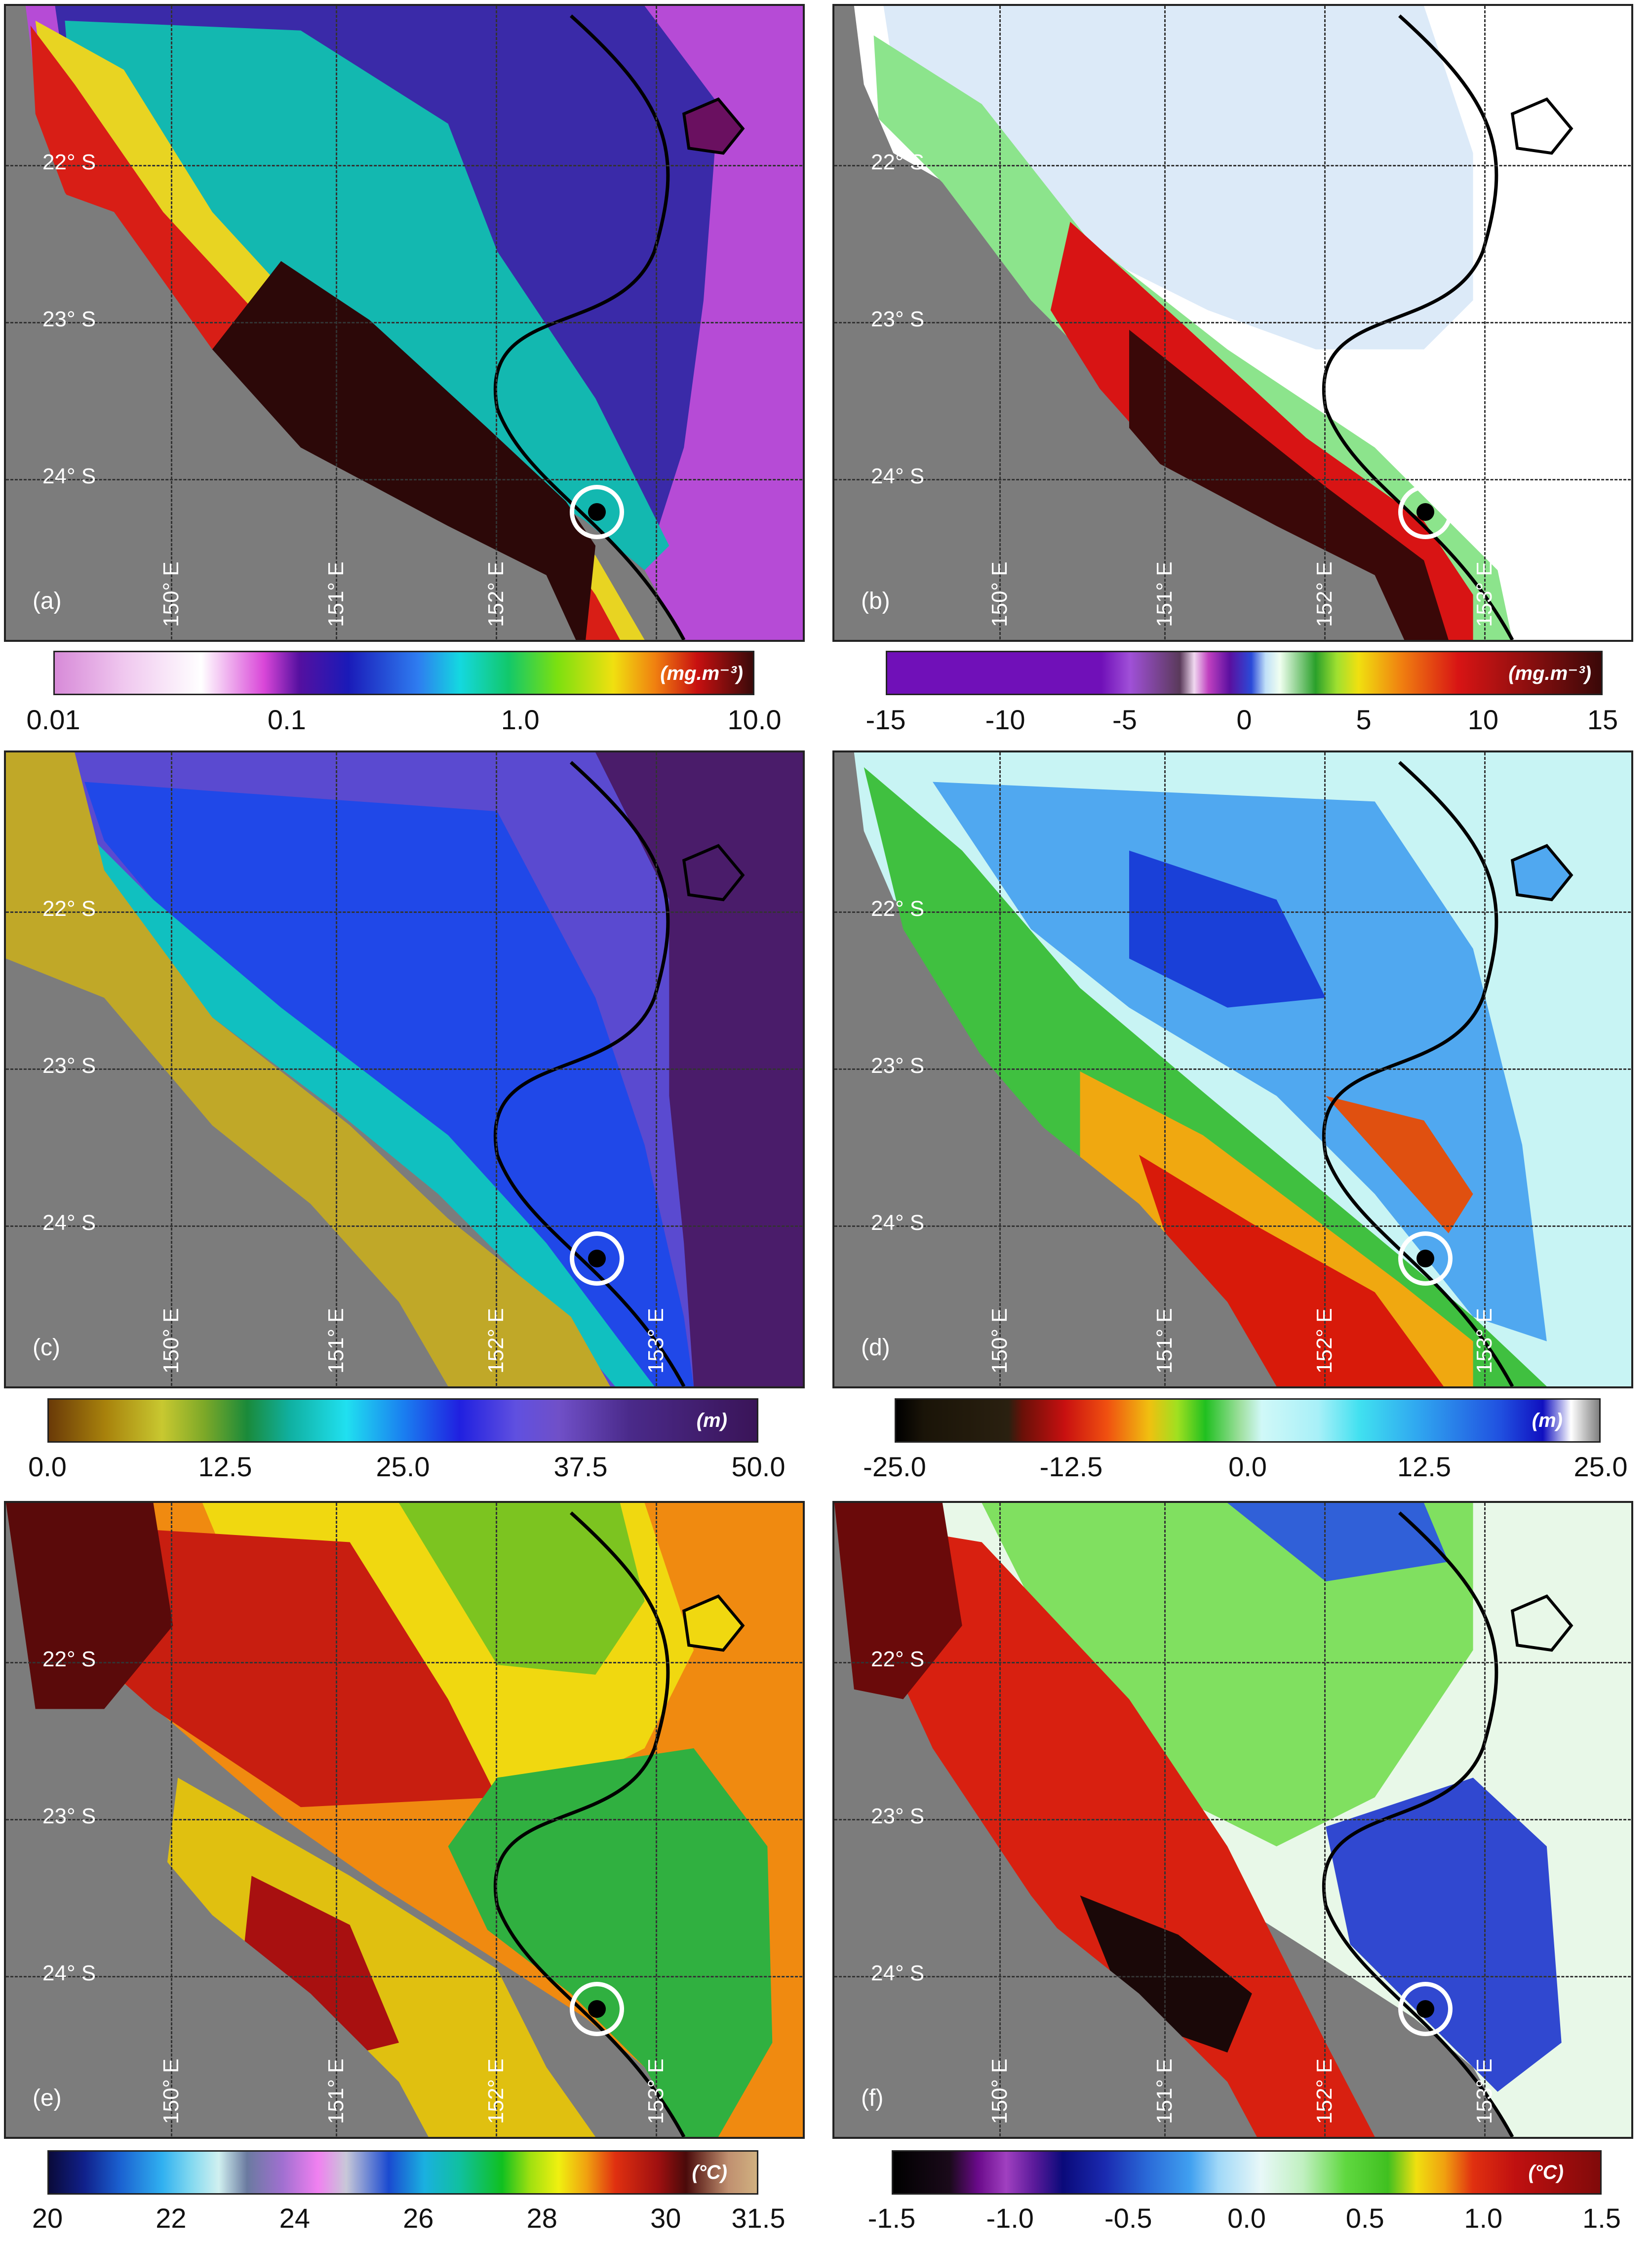 The width and height of the screenshot is (1652, 2245). What do you see at coordinates (665, 2218) in the screenshot?
I see `colorbar-tick: 30` at bounding box center [665, 2218].